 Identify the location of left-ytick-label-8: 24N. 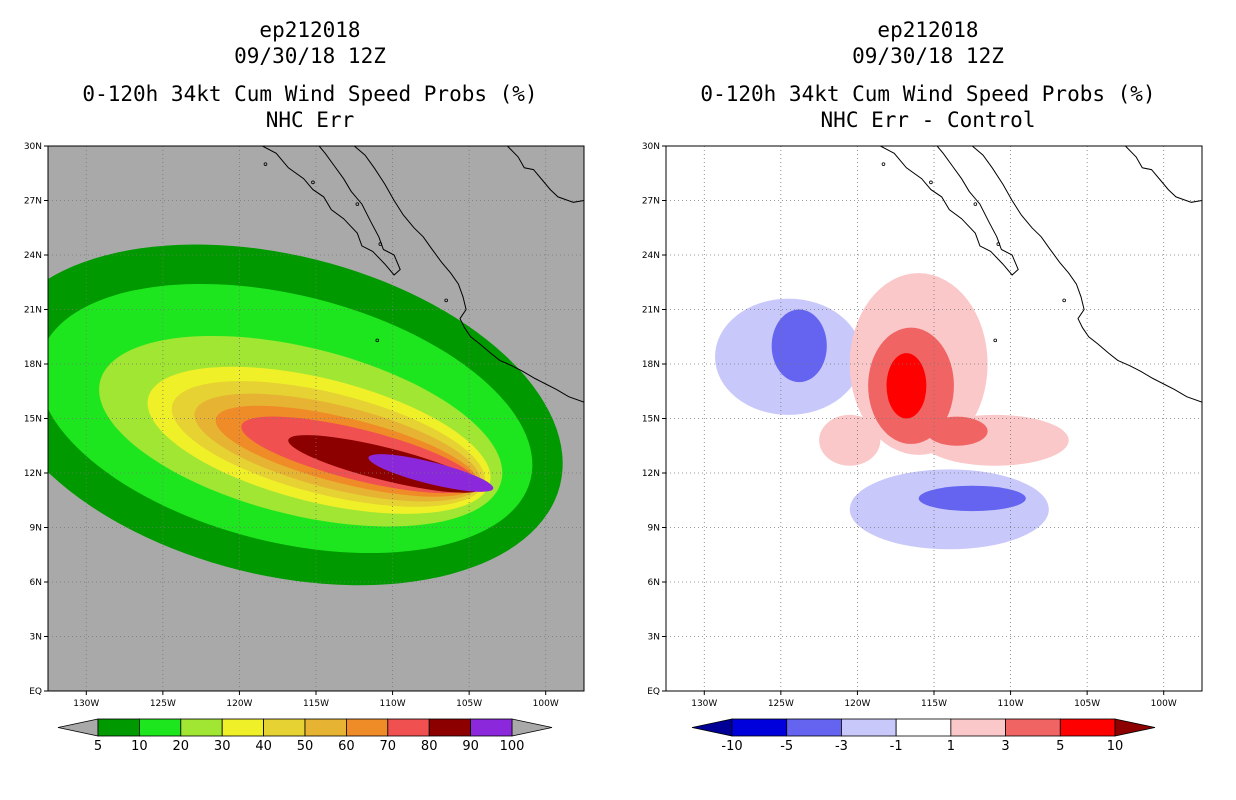
(33, 256).